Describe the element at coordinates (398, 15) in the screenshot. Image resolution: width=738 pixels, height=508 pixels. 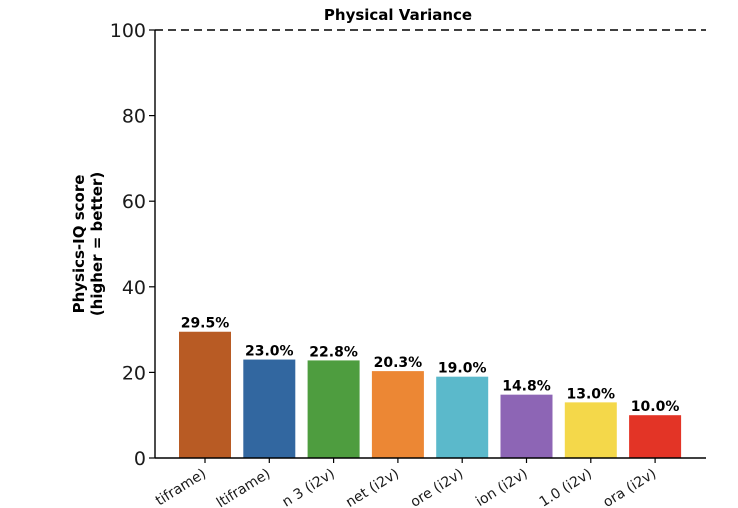
I see `chart-title: Physical Variance` at that location.